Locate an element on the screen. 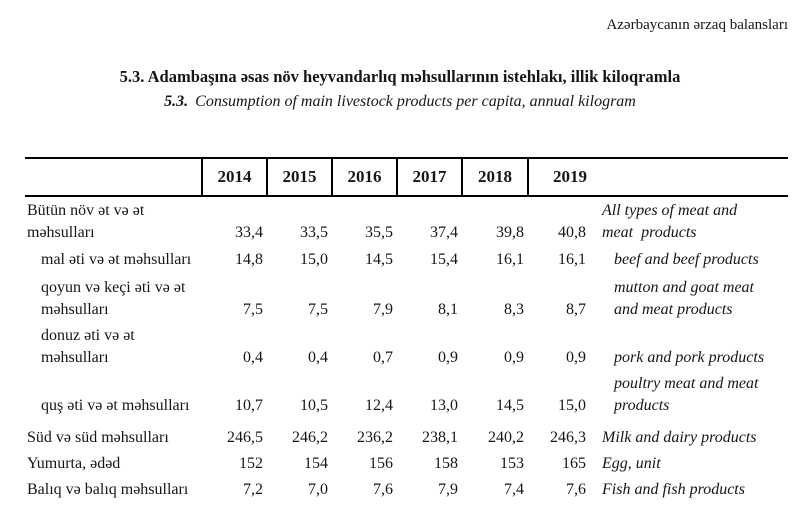 This screenshot has height=513, width=800. value-cell: 39,8 is located at coordinates (510, 232).